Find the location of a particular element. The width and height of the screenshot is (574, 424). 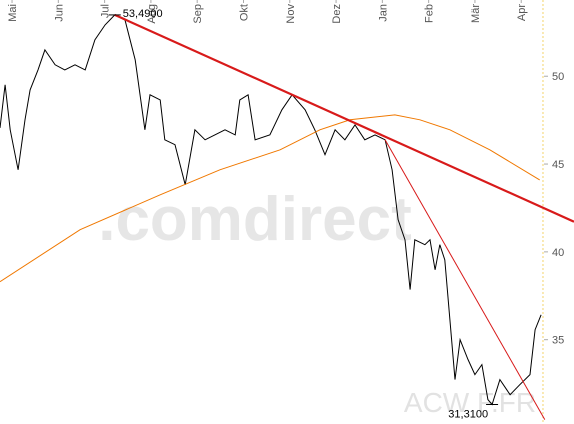

x-tick-label: Jul is located at coordinates (106, 11).